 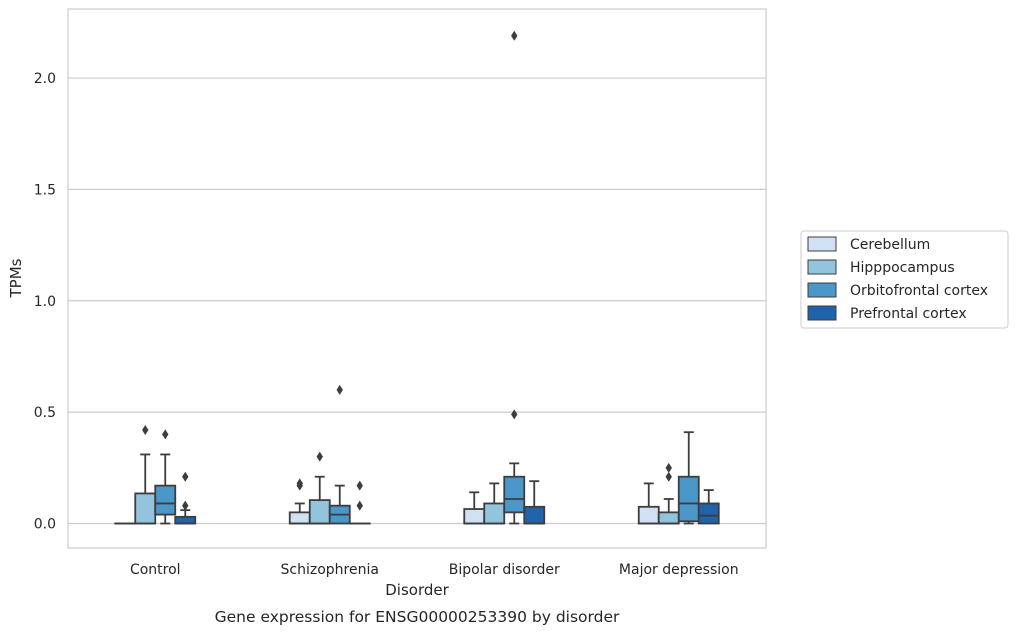 I want to click on legend-frame, so click(x=904, y=279).